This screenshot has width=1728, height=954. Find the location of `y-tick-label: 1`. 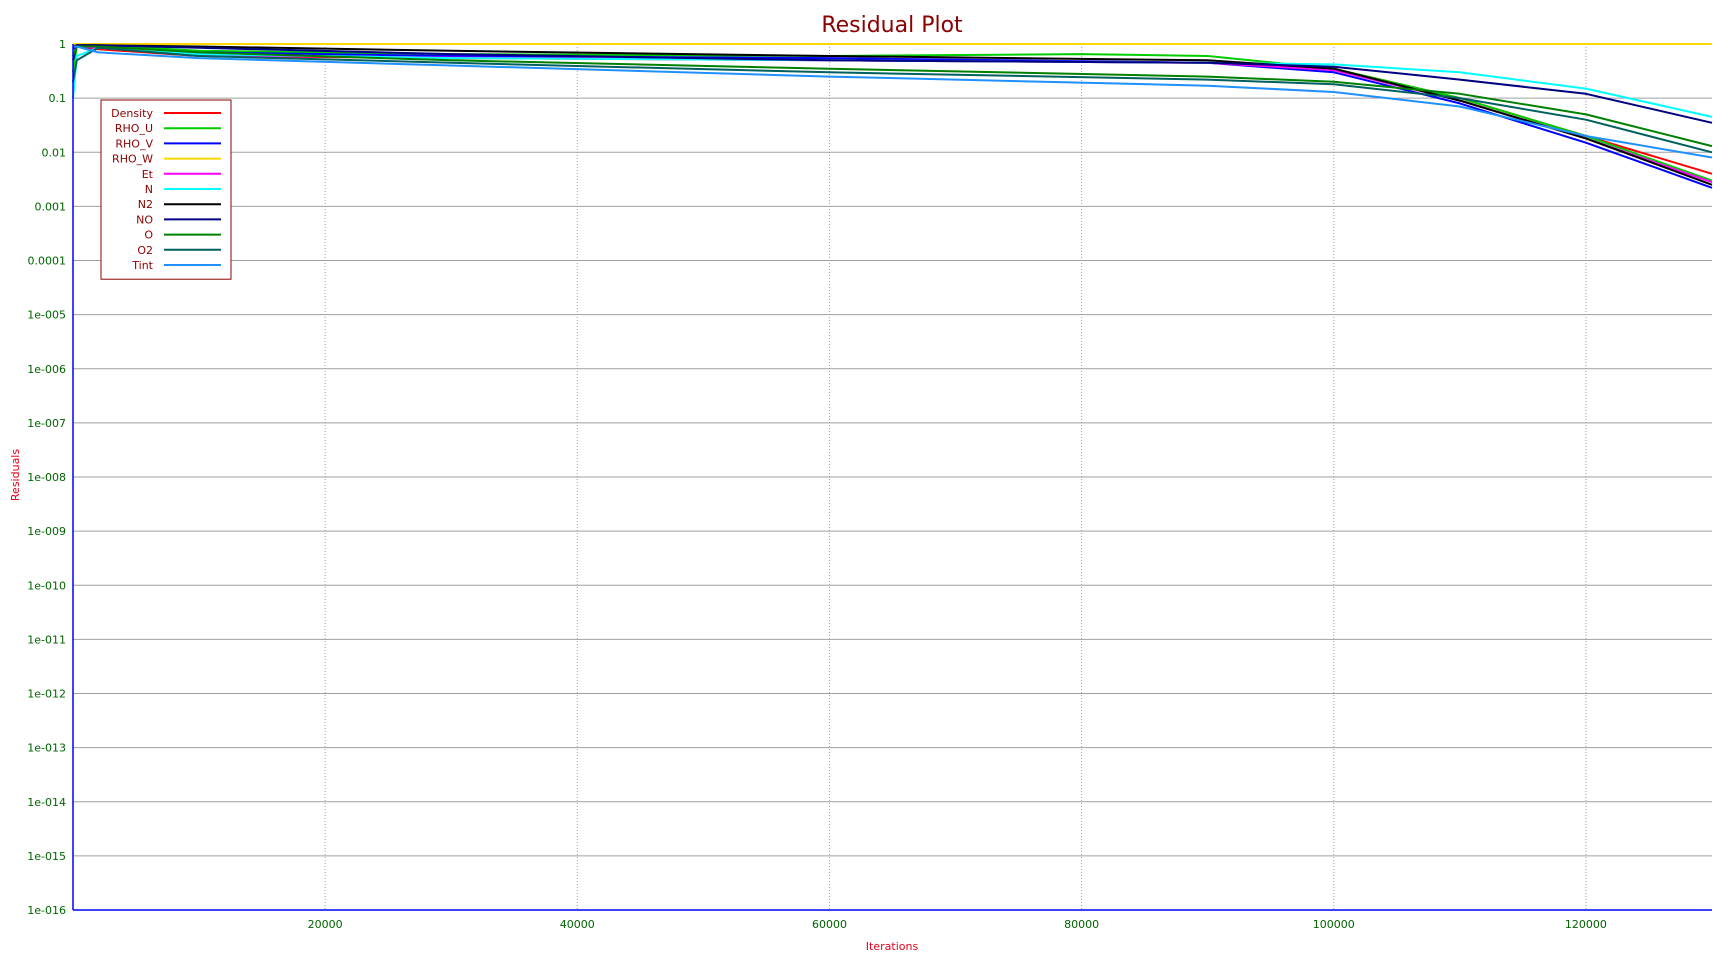

y-tick-label: 1 is located at coordinates (62, 44).